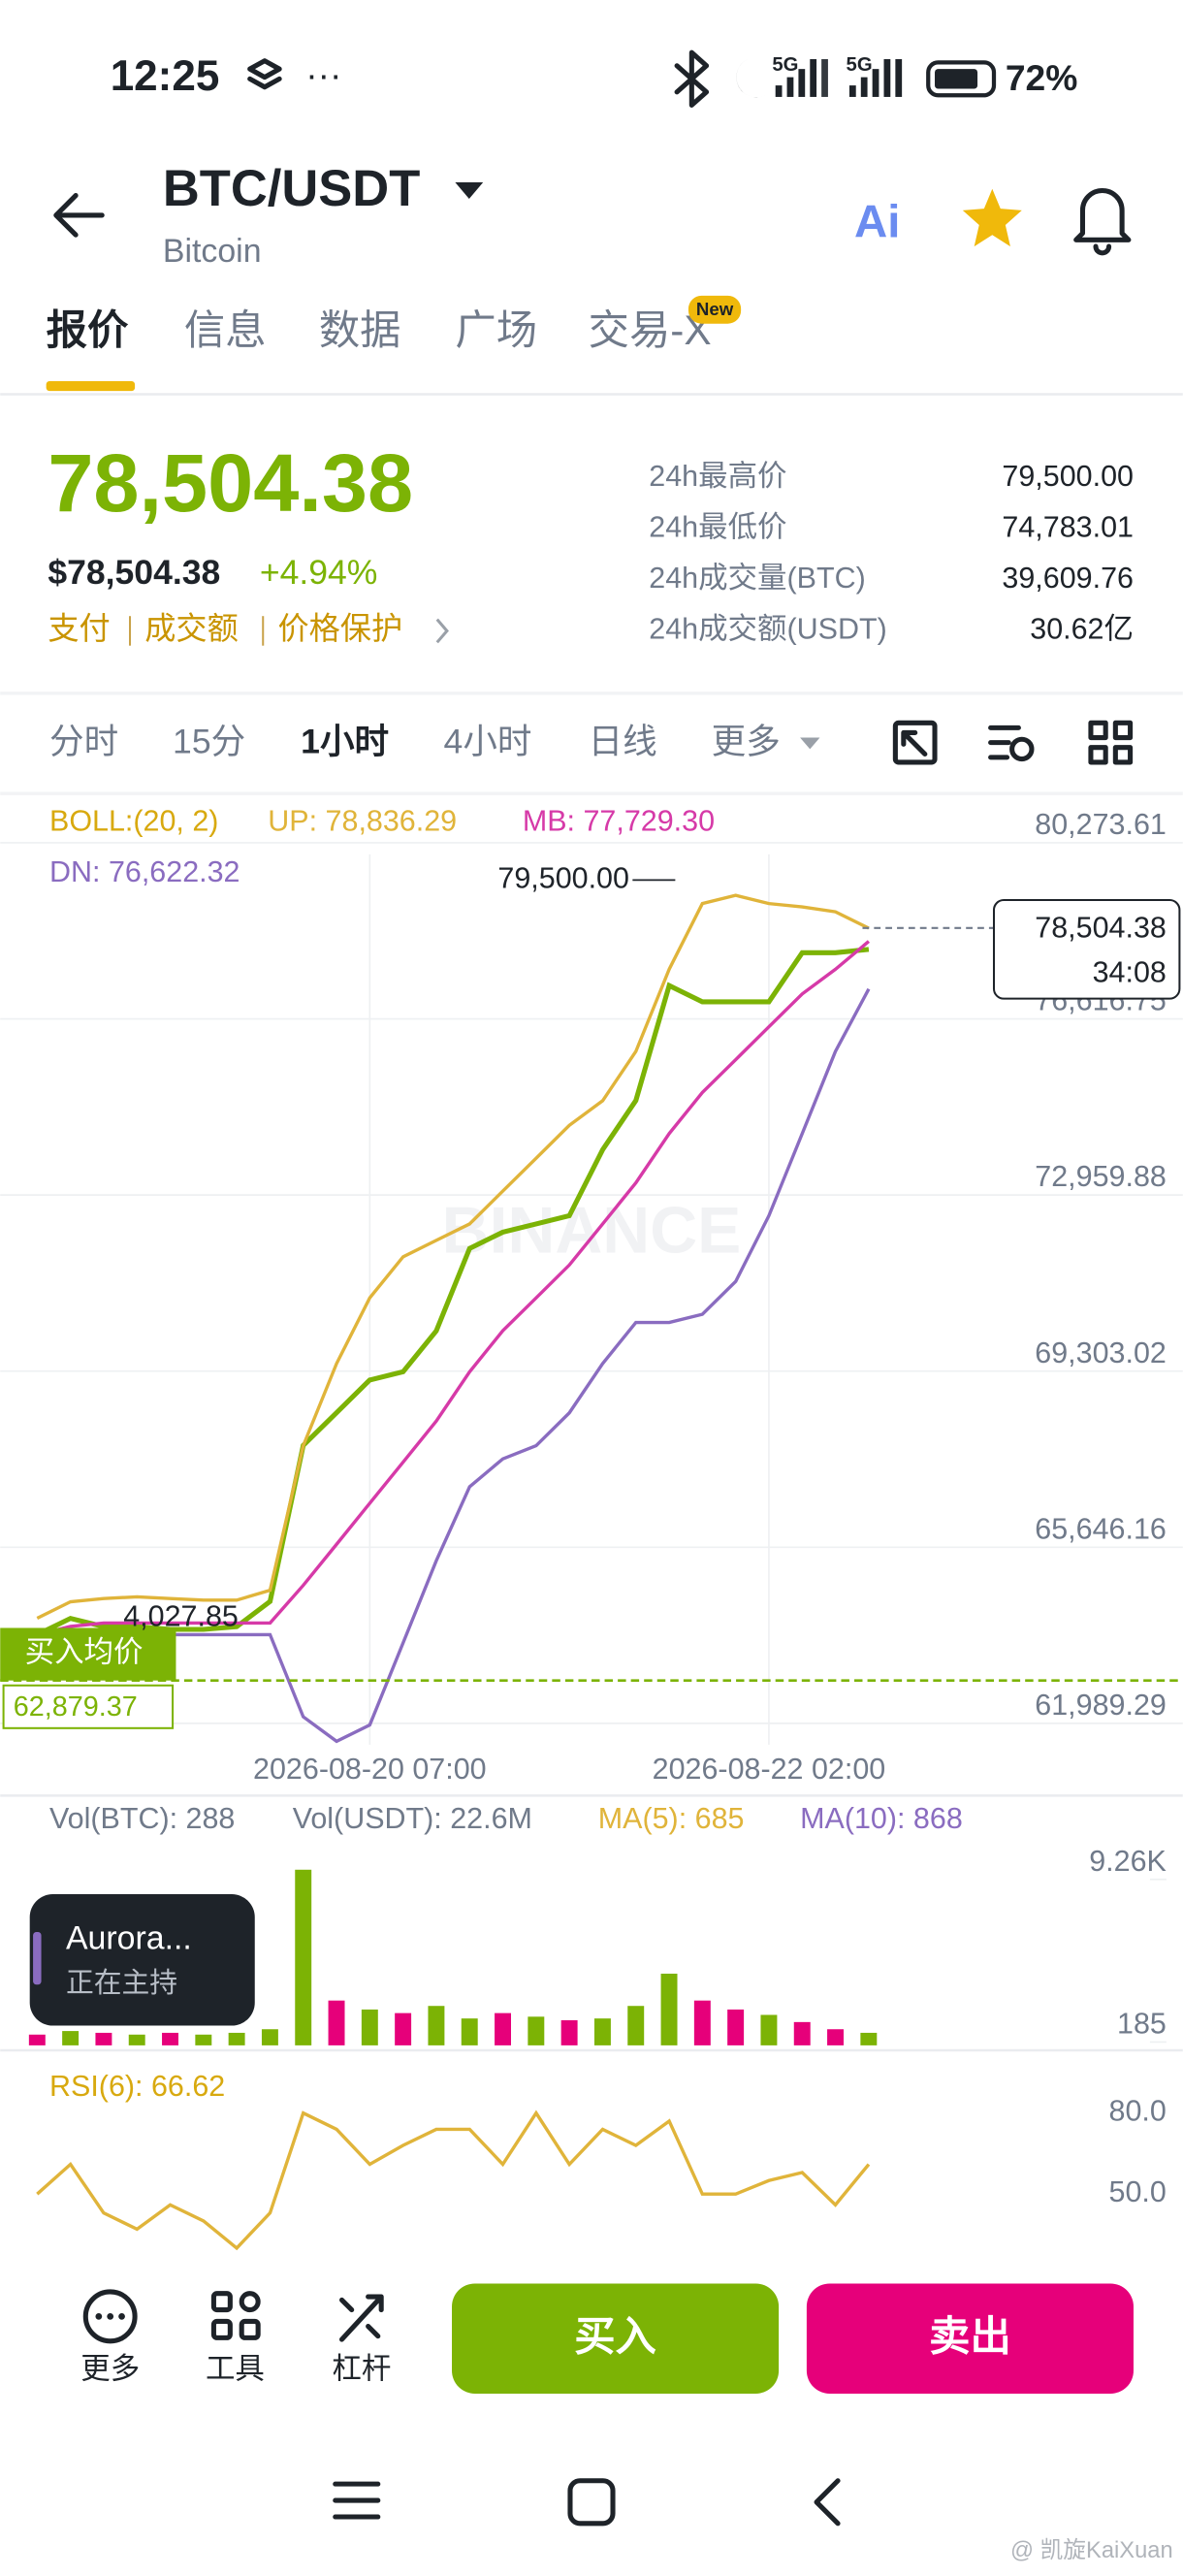 The image size is (1183, 2576). I want to click on price-box, so click(1086, 949).